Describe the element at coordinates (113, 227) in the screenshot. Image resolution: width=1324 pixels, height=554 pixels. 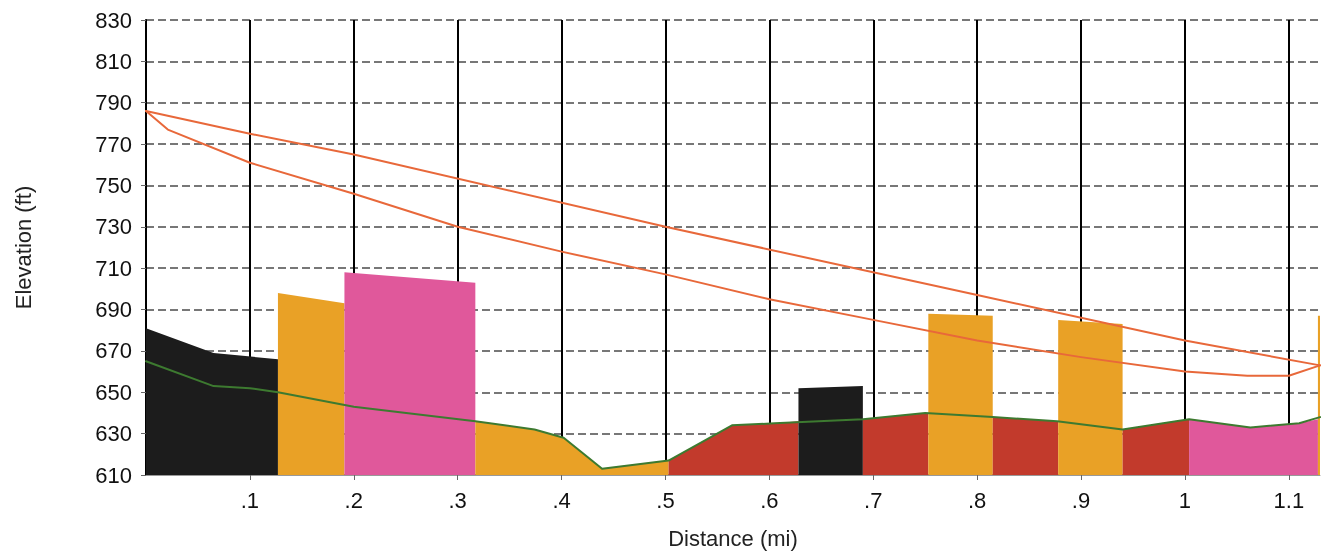
I see `y-tick-label: 730` at that location.